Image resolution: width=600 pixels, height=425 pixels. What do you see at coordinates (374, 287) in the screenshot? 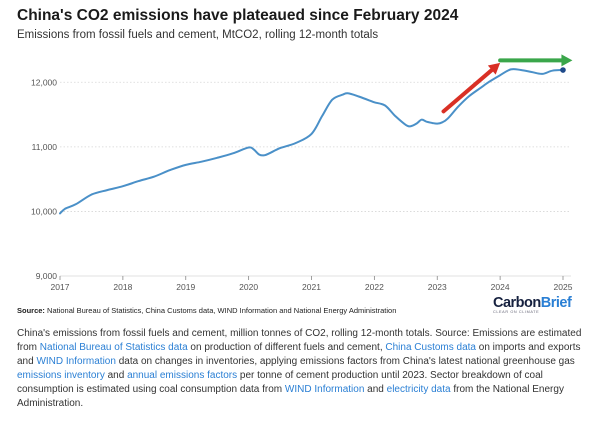
I see `x-tick-label: 2022` at bounding box center [374, 287].